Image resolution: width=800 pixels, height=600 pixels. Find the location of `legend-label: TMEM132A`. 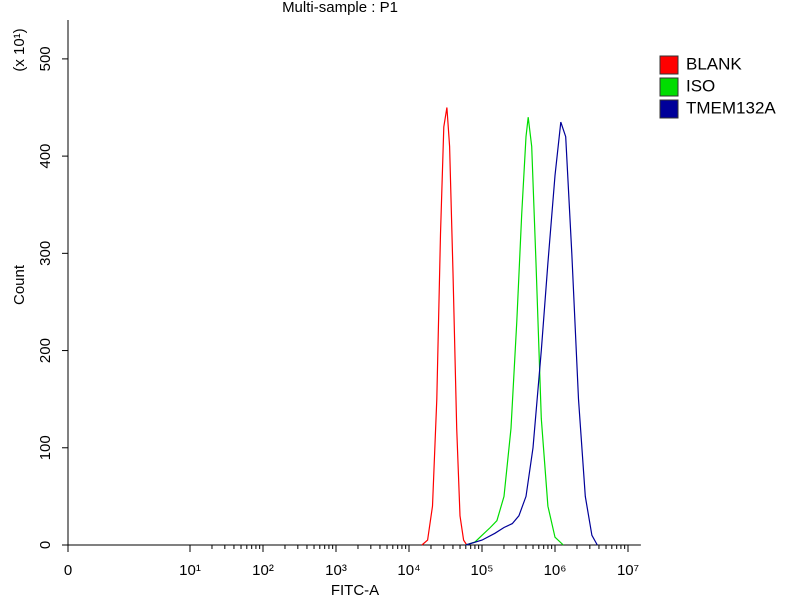

legend-label: TMEM132A is located at coordinates (731, 107).